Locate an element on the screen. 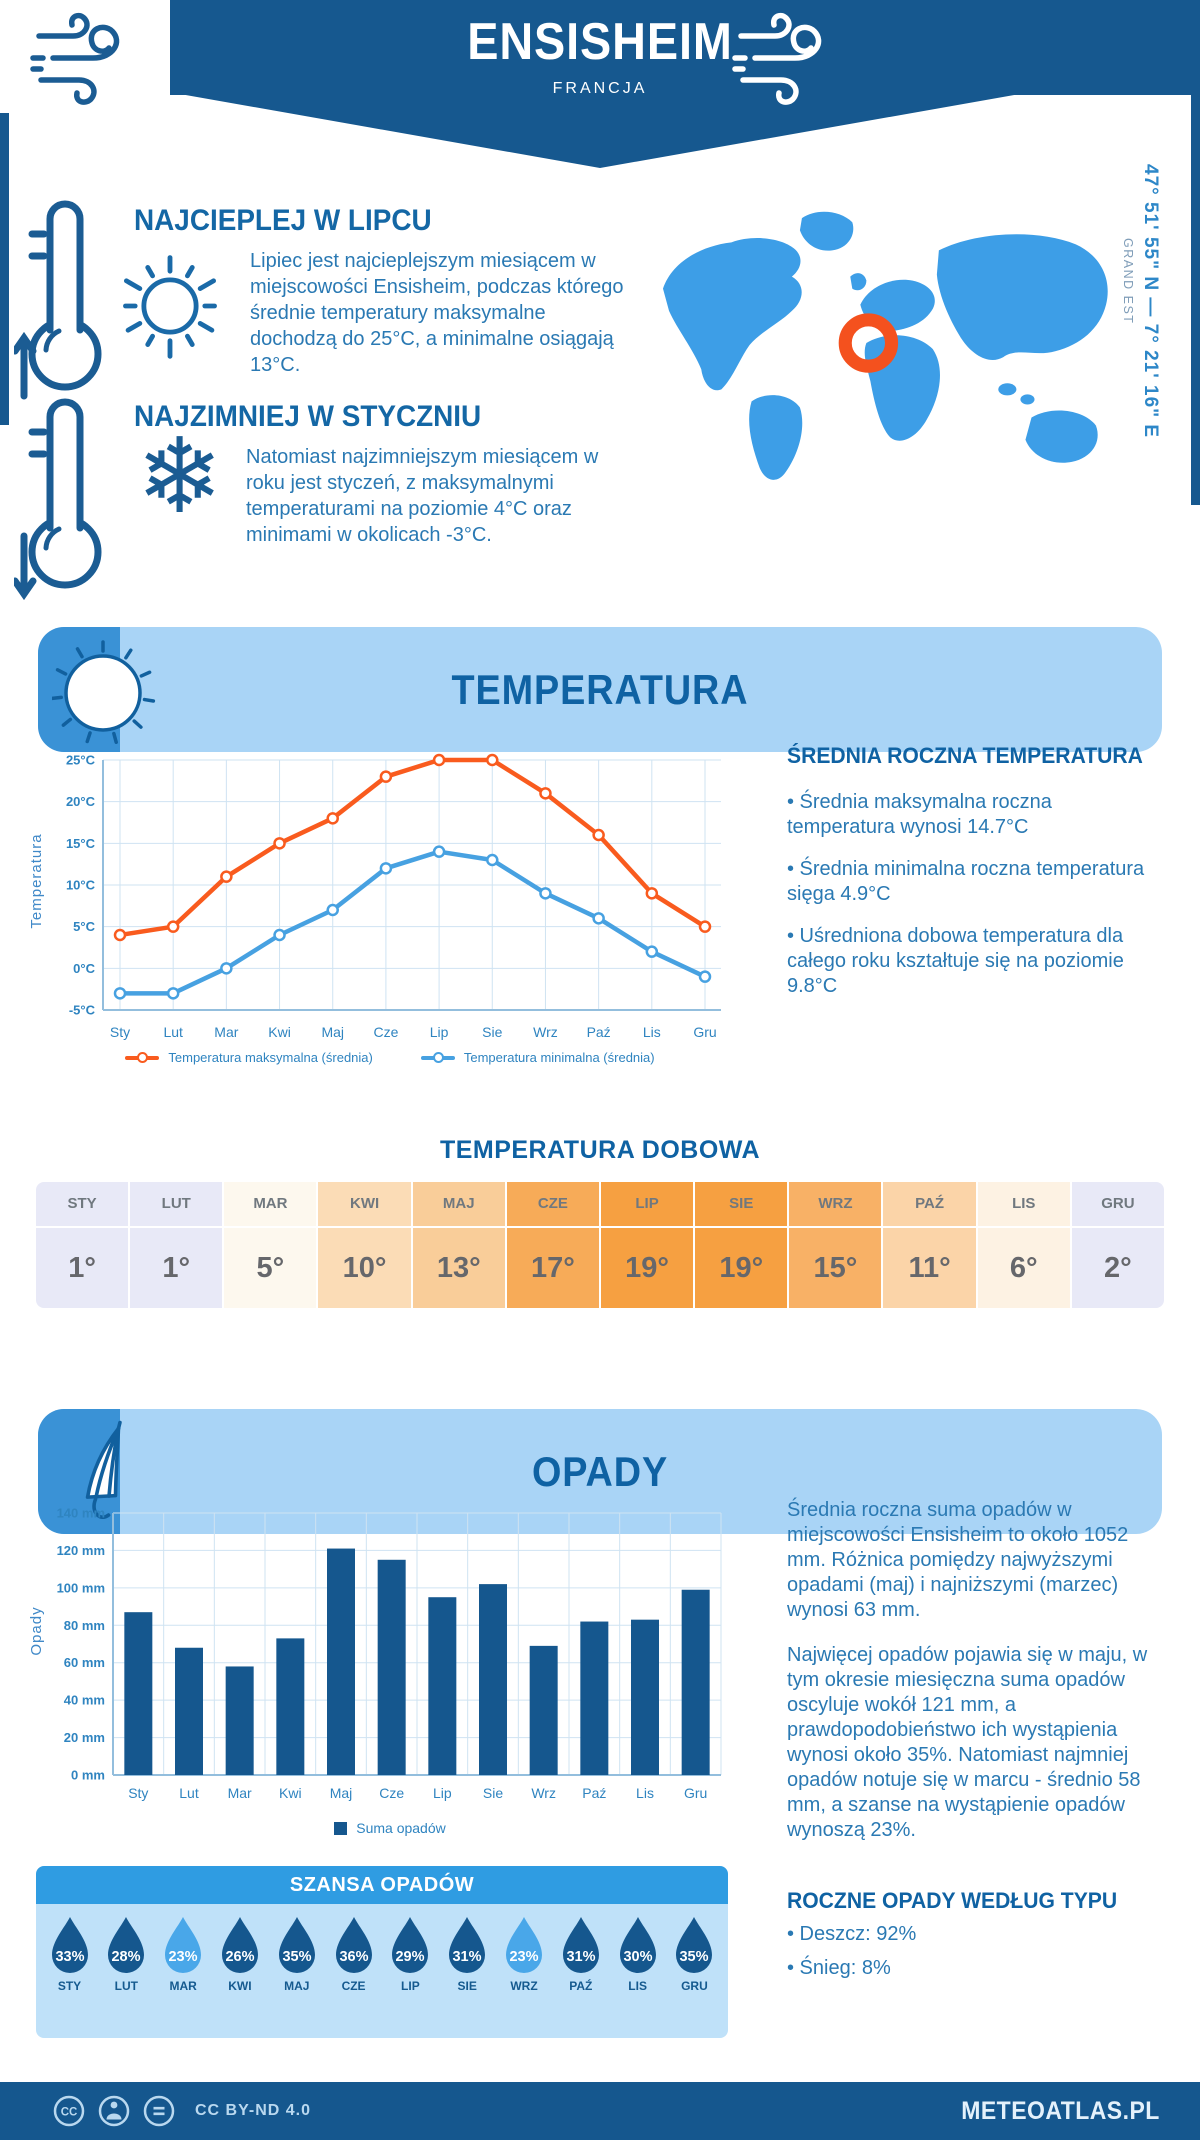  daily-table-column: LIP 19° is located at coordinates (647, 1245).